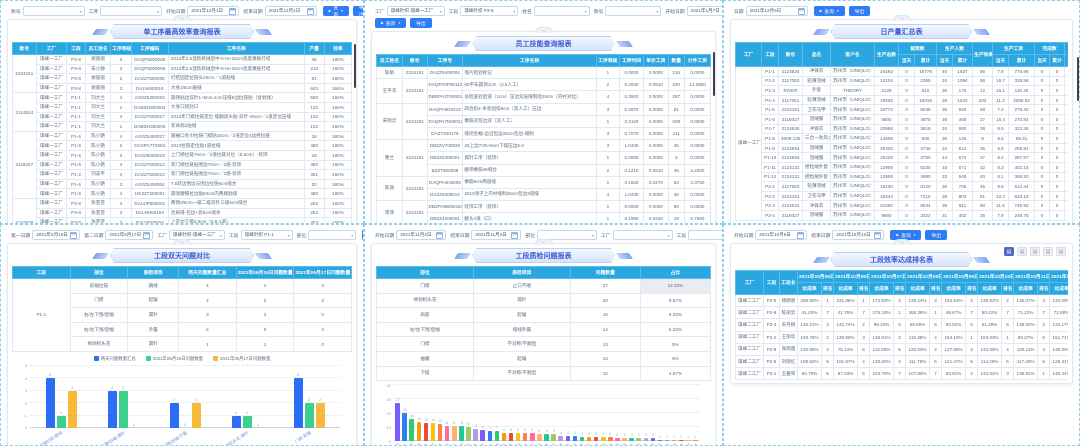  I want to click on date-input: 2021年10月12日, so click(858, 235).